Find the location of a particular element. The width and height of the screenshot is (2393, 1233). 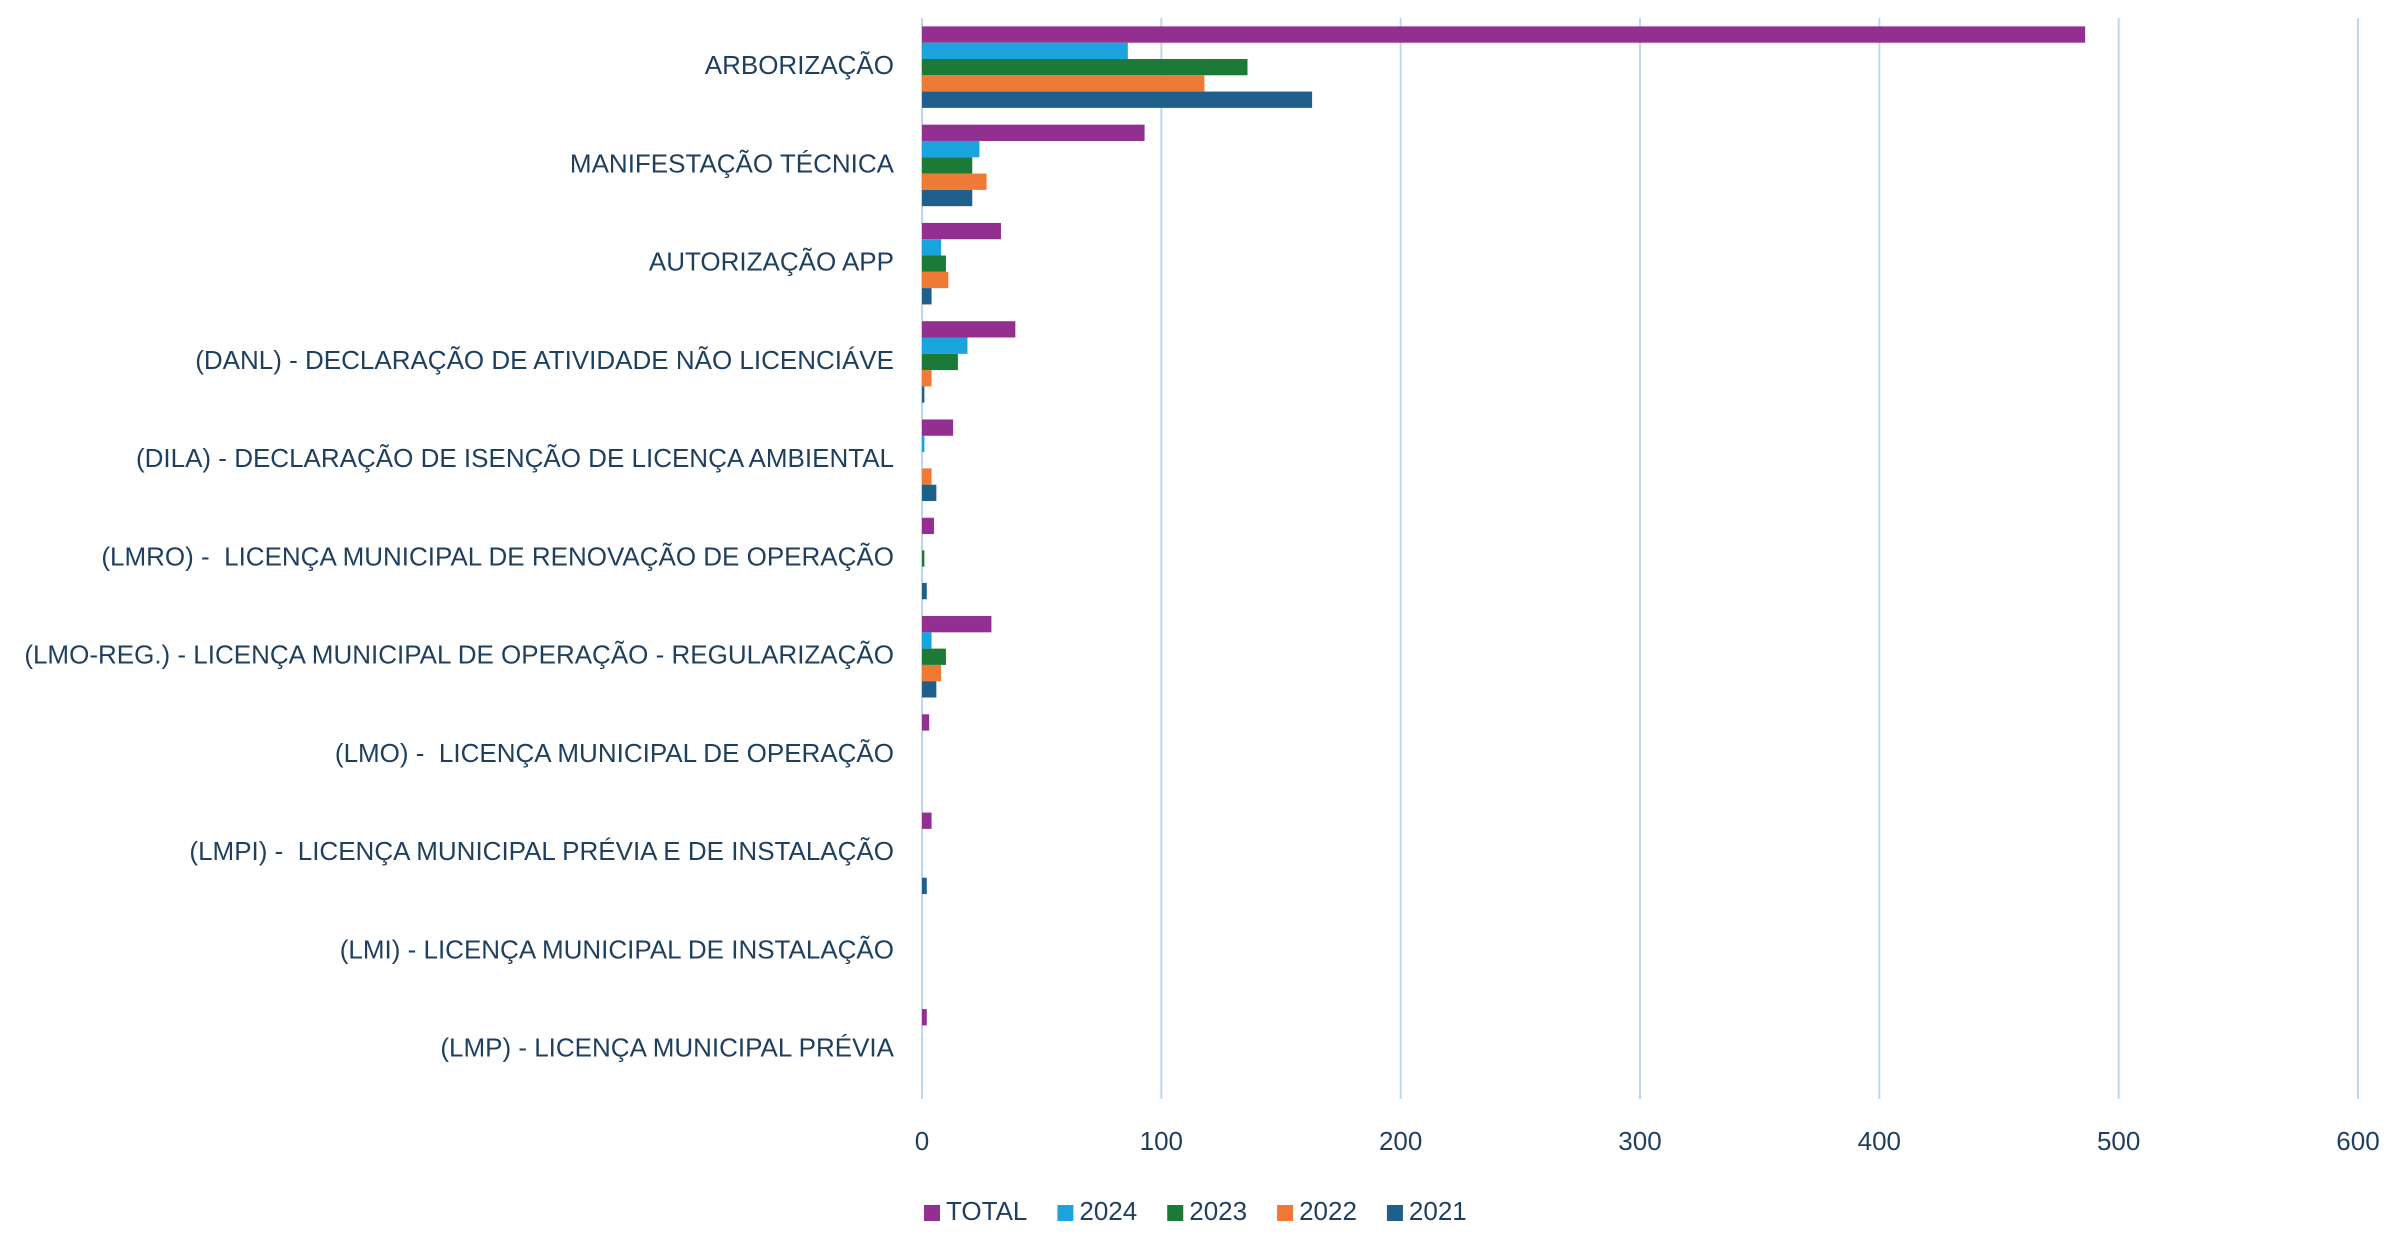

y-tick-label: AUTORIZAÇÃO APP is located at coordinates (771, 262).